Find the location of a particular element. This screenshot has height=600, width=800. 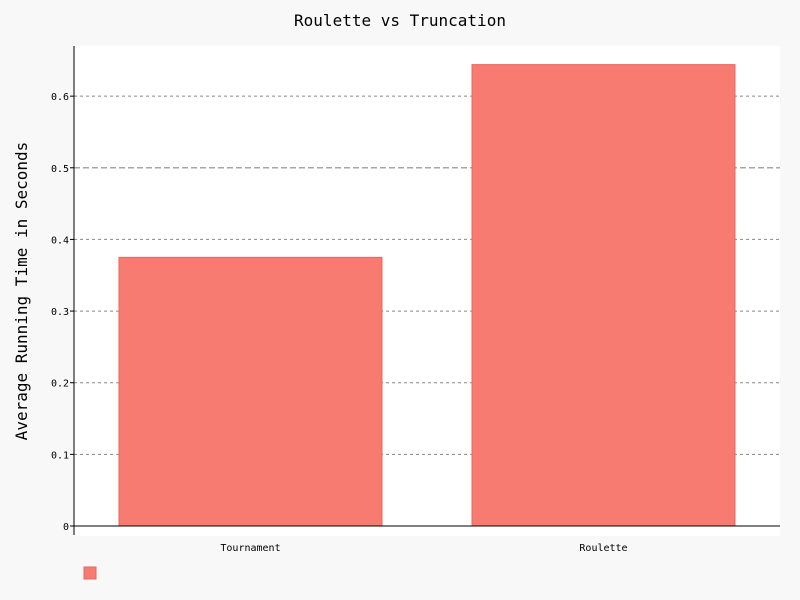

y-tick-label: 0.4 is located at coordinates (60, 240).